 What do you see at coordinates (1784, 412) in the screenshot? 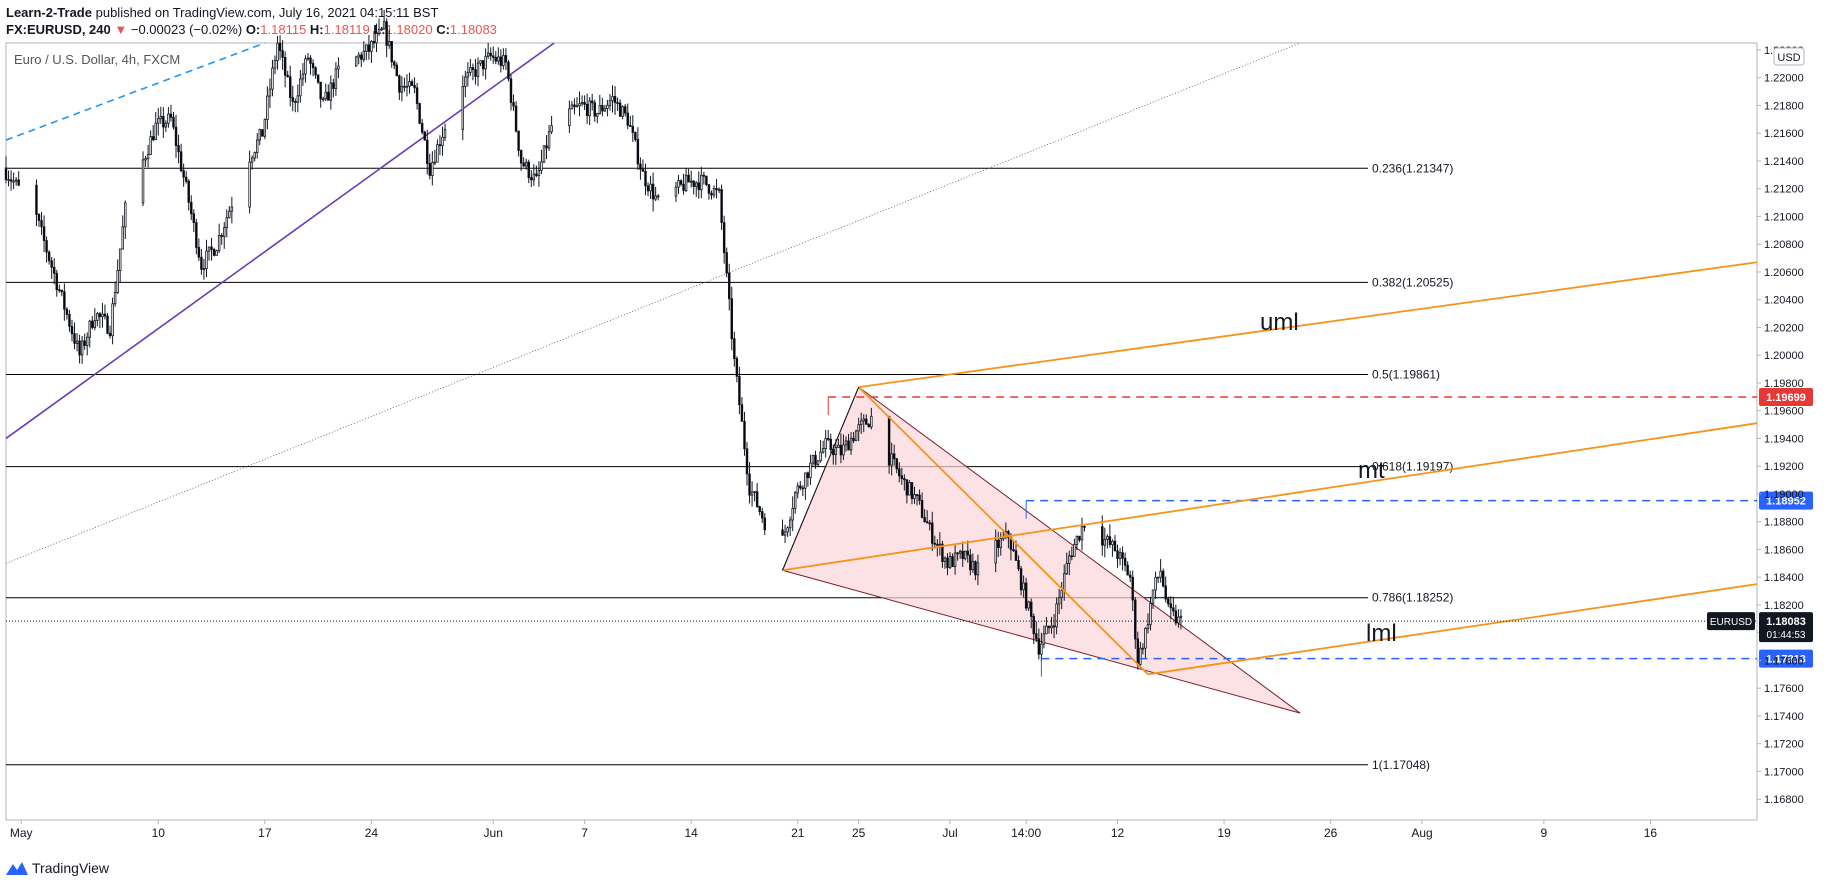
I see `y-tick-label-13: 1.19600` at bounding box center [1784, 412].